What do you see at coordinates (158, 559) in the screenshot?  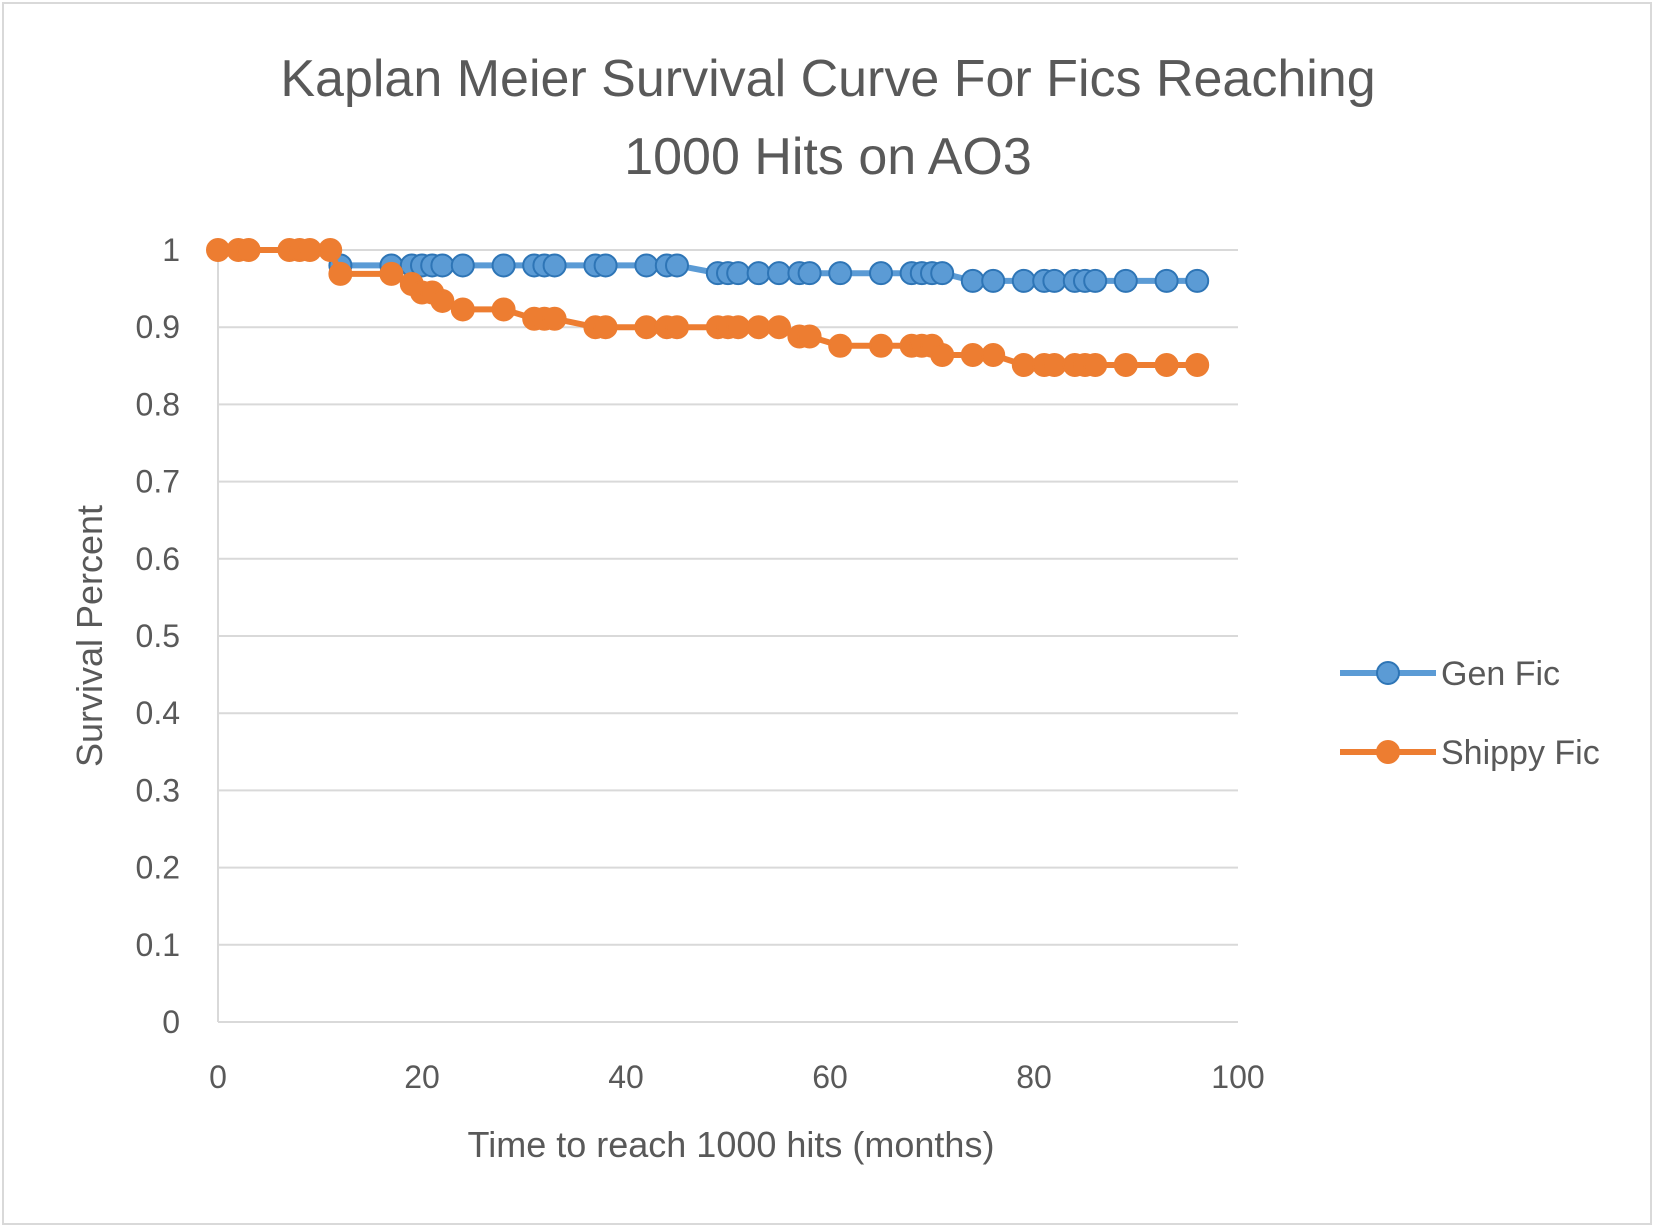 I see `y-tick-label: 0.6` at bounding box center [158, 559].